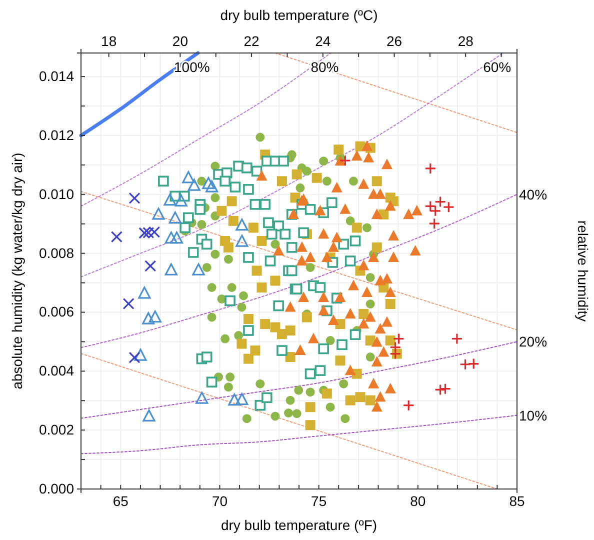 The width and height of the screenshot is (594, 540). What do you see at coordinates (324, 67) in the screenshot?
I see `series-label: 80%` at bounding box center [324, 67].